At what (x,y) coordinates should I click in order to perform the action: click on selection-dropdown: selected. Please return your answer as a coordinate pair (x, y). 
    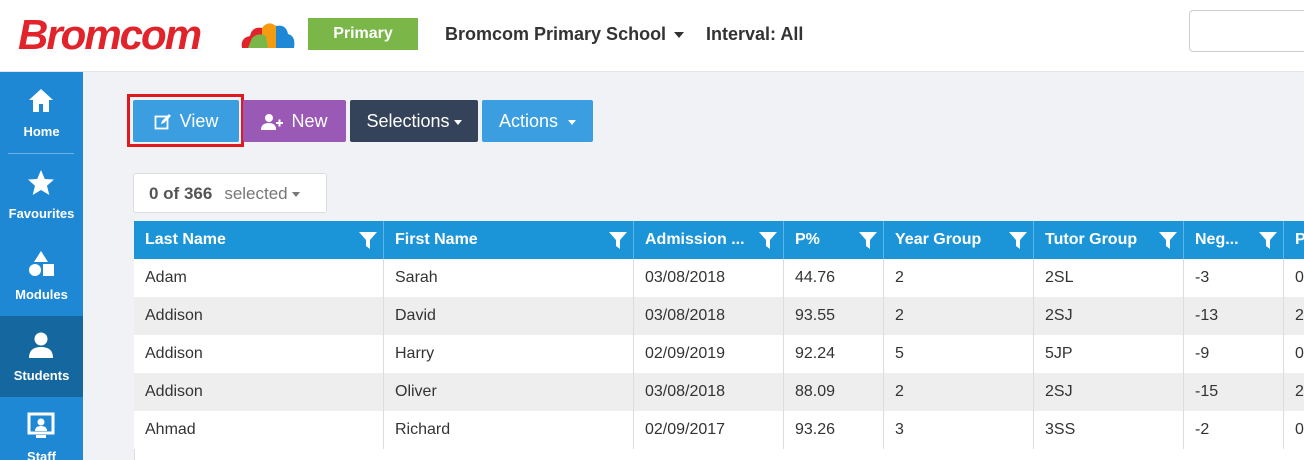
    Looking at the image, I should click on (262, 193).